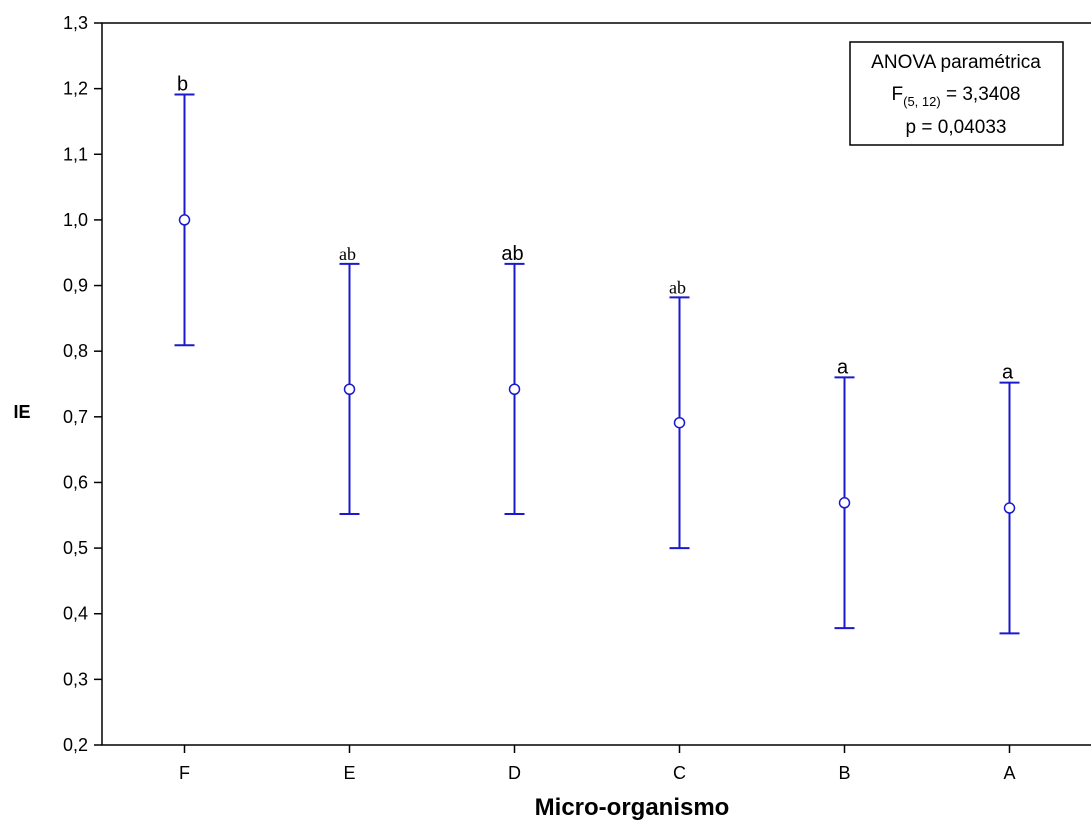 The image size is (1091, 835). Describe the element at coordinates (75, 745) in the screenshot. I see `y-tick-label: 0,2` at that location.